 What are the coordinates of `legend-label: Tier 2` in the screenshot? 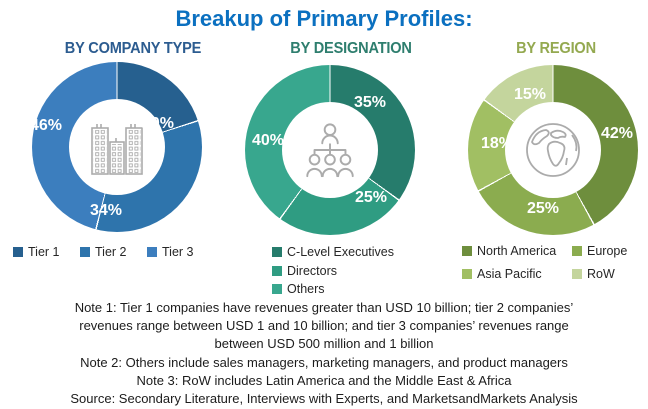 It's located at (111, 252).